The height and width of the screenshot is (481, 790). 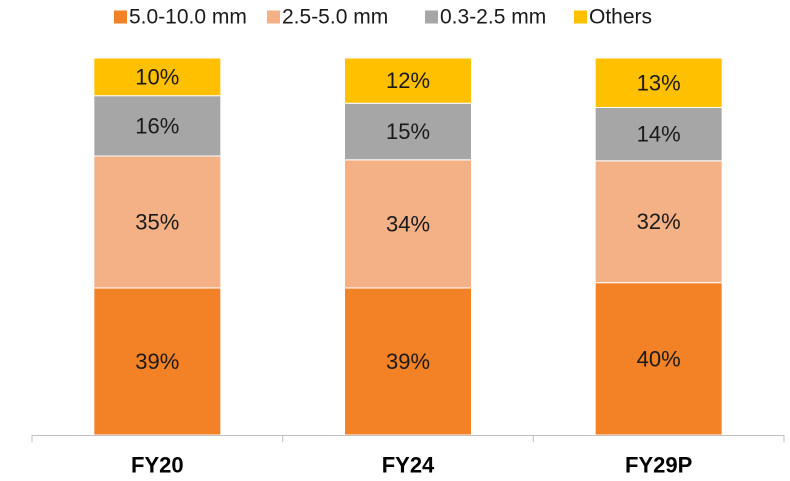 What do you see at coordinates (188, 17) in the screenshot?
I see `legend-label-0: 5.0-10.0 mm` at bounding box center [188, 17].